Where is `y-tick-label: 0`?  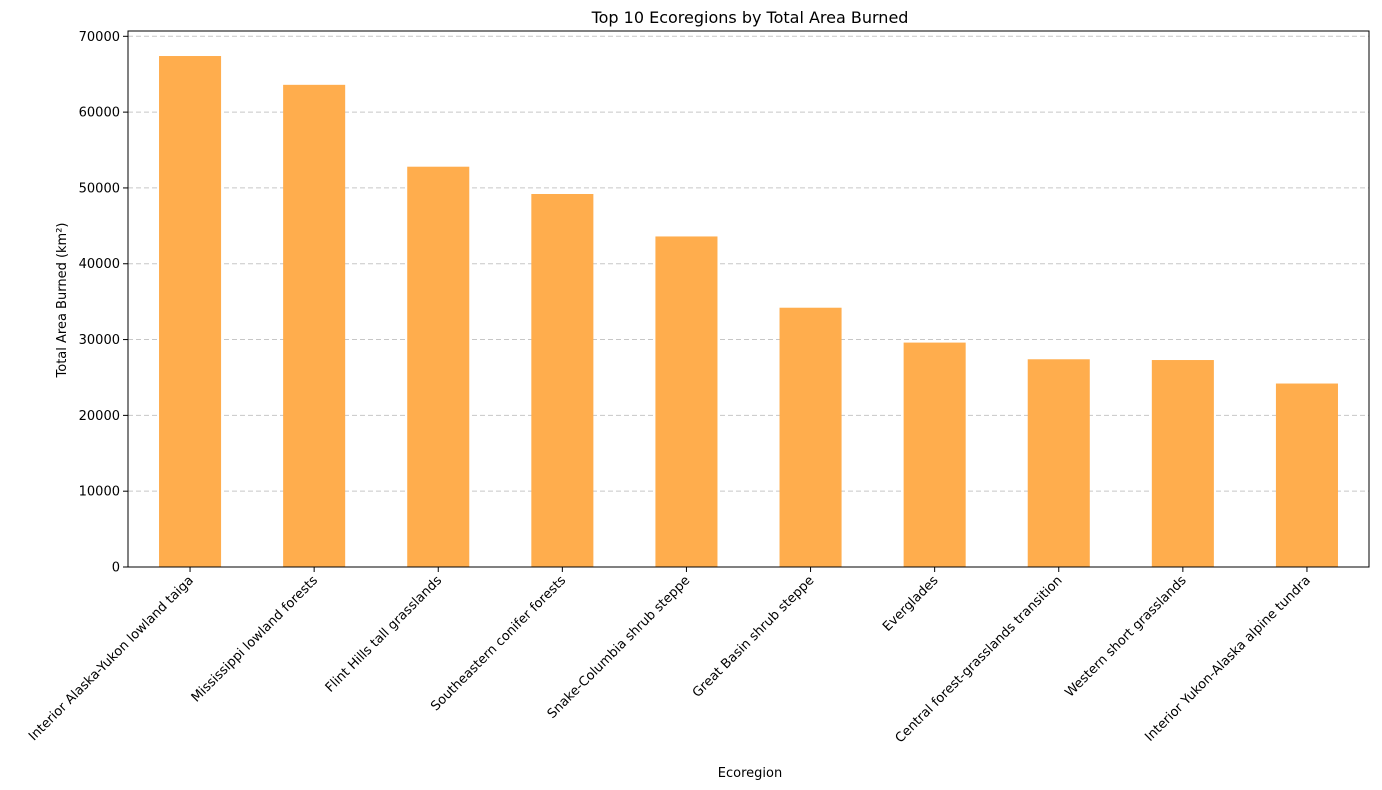
y-tick-label: 0 is located at coordinates (116, 568).